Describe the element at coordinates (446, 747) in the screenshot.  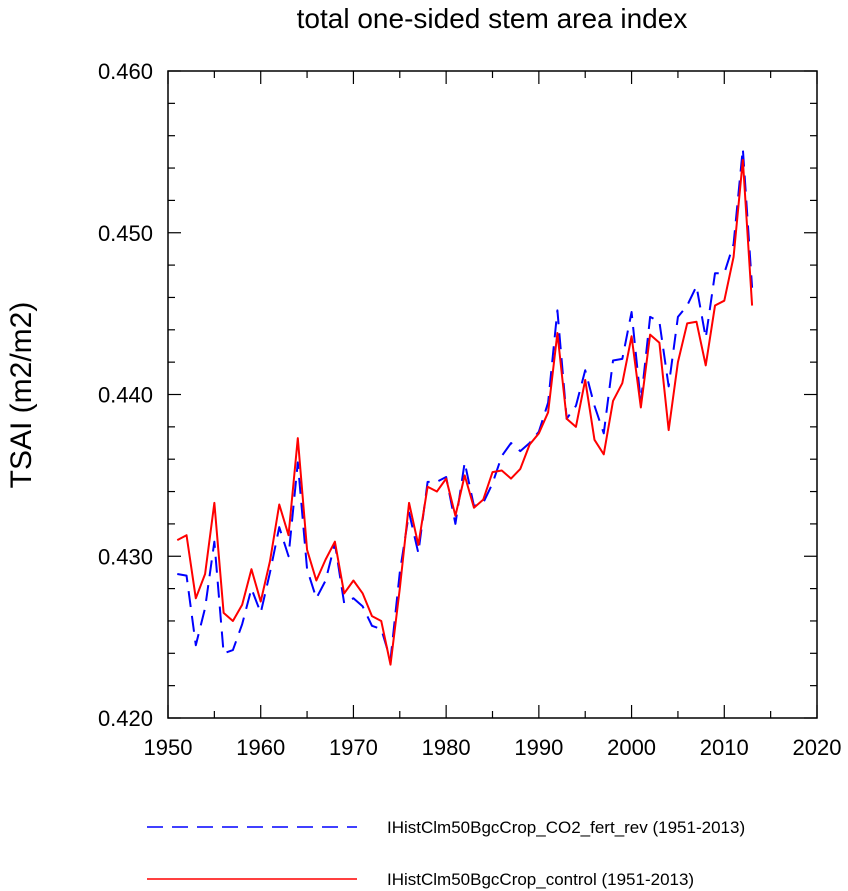
I see `x-tick-label: 1980` at that location.